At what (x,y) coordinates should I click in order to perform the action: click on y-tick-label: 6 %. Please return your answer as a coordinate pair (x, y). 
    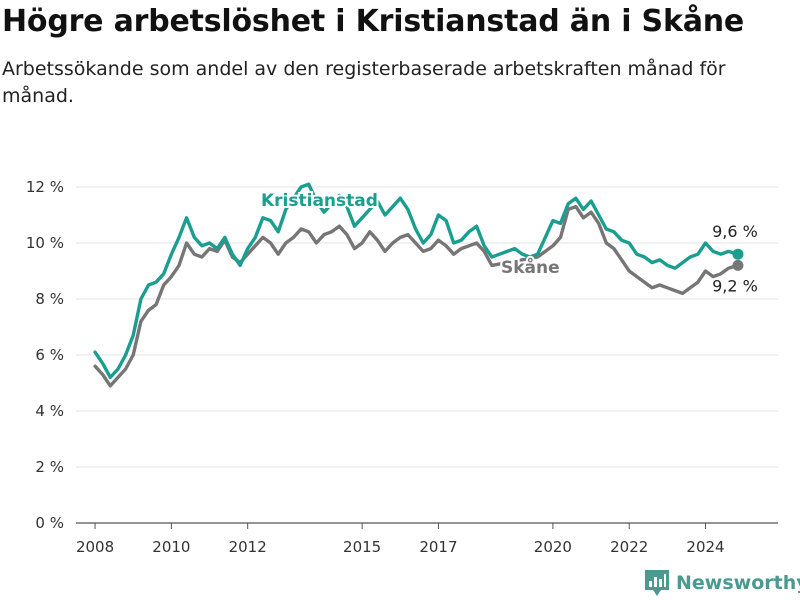
    Looking at the image, I should click on (49, 355).